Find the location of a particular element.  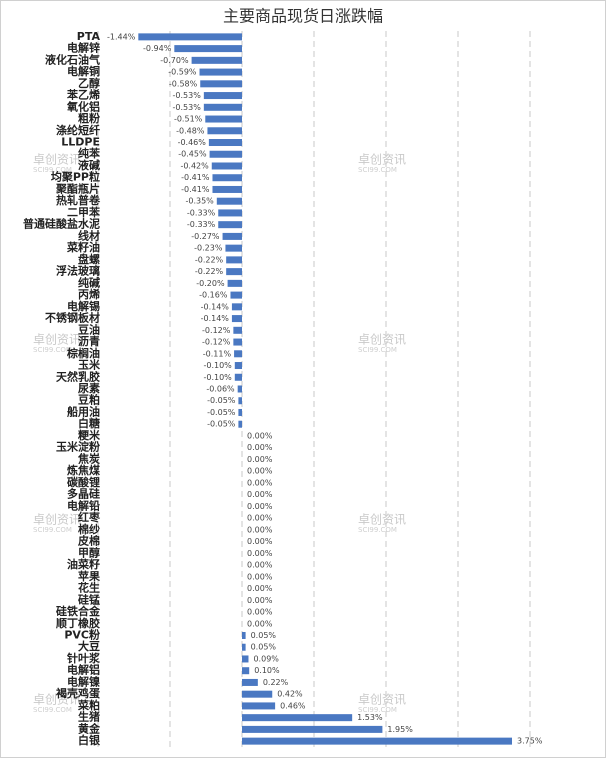

category-label: PVC粉 is located at coordinates (82, 634).